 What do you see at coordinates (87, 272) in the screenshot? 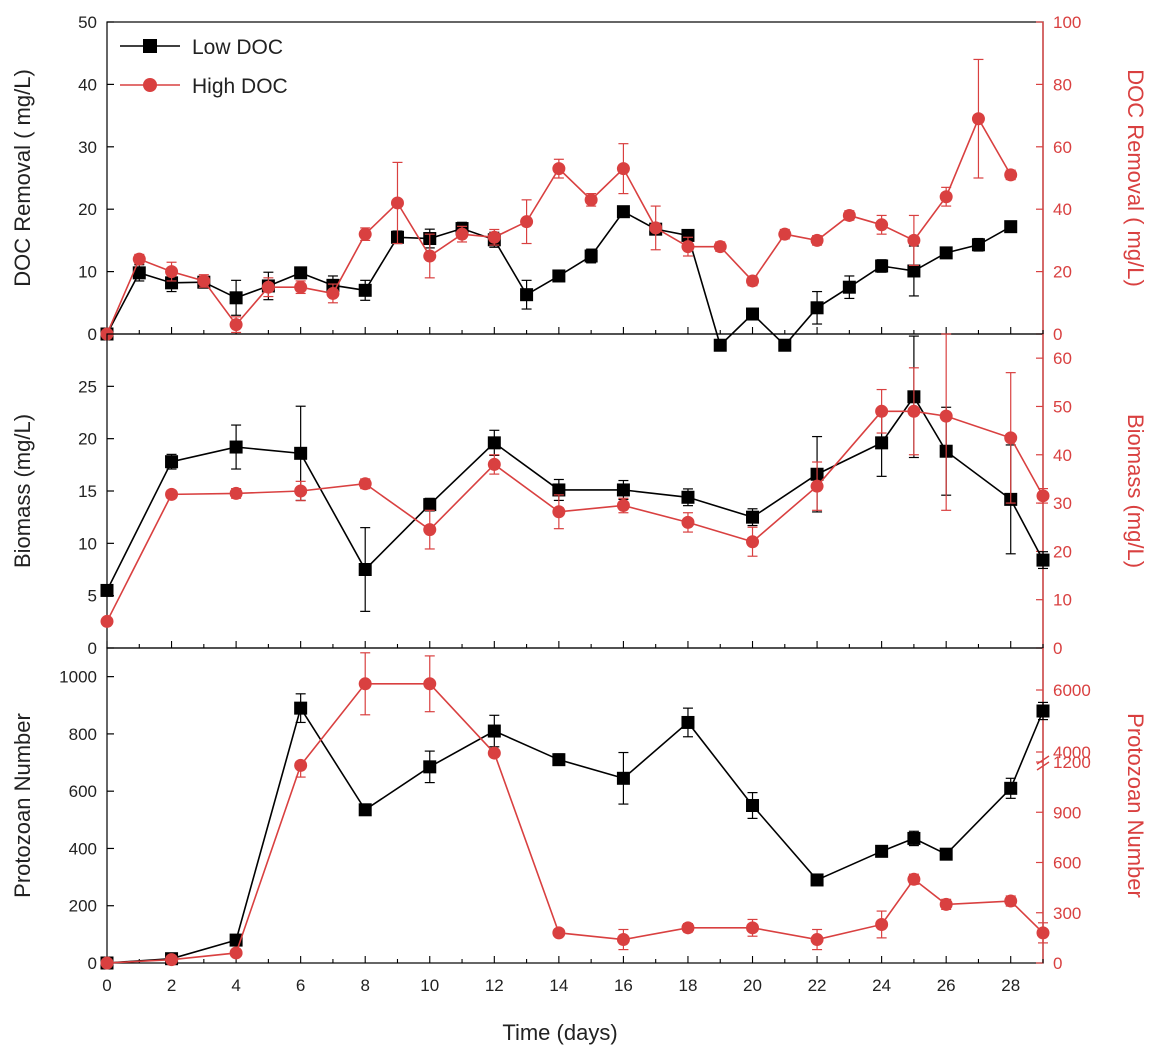
I see `y-left-tick-label: 10` at bounding box center [87, 272].